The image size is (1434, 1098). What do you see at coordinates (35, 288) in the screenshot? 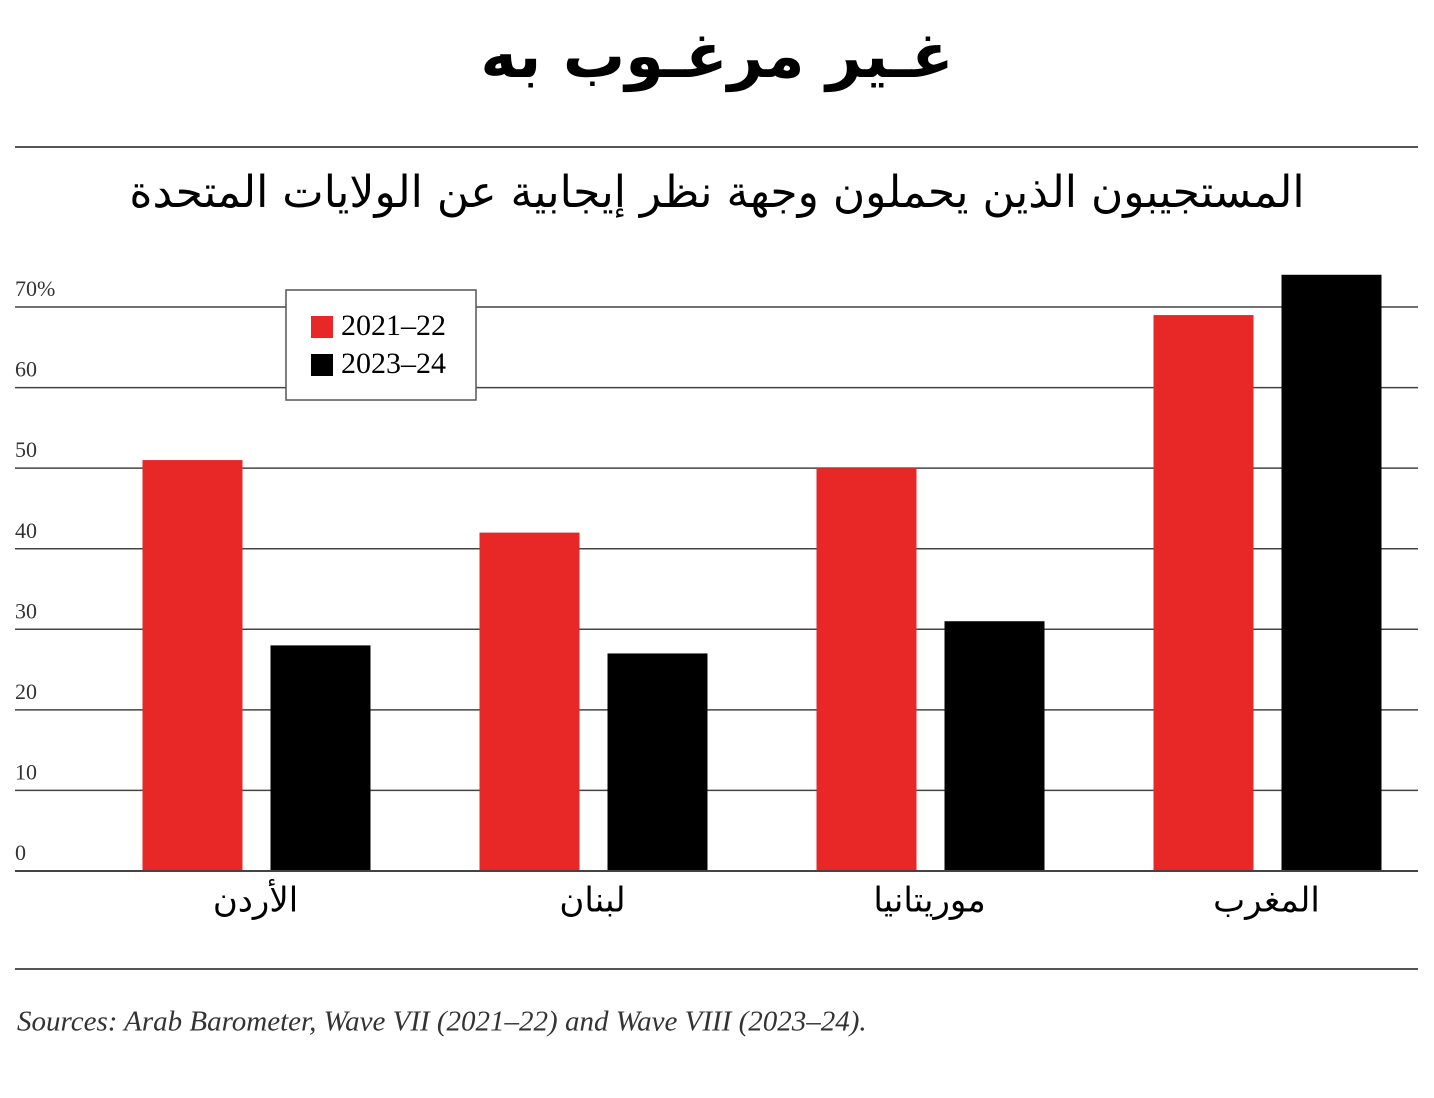
I see `y-tick-label: 70%` at bounding box center [35, 288].